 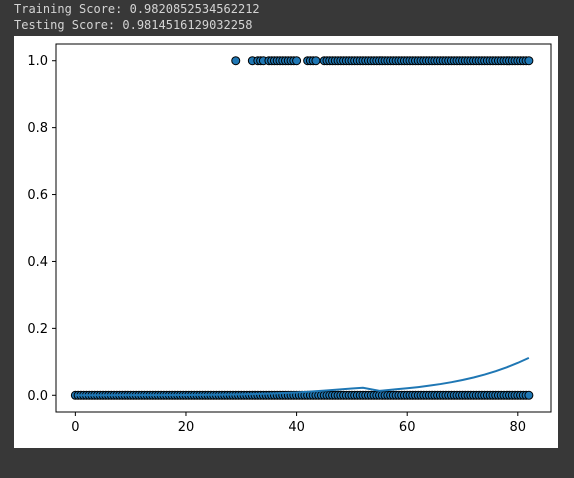 I want to click on y-tick-label: 0.4, so click(x=37, y=262).